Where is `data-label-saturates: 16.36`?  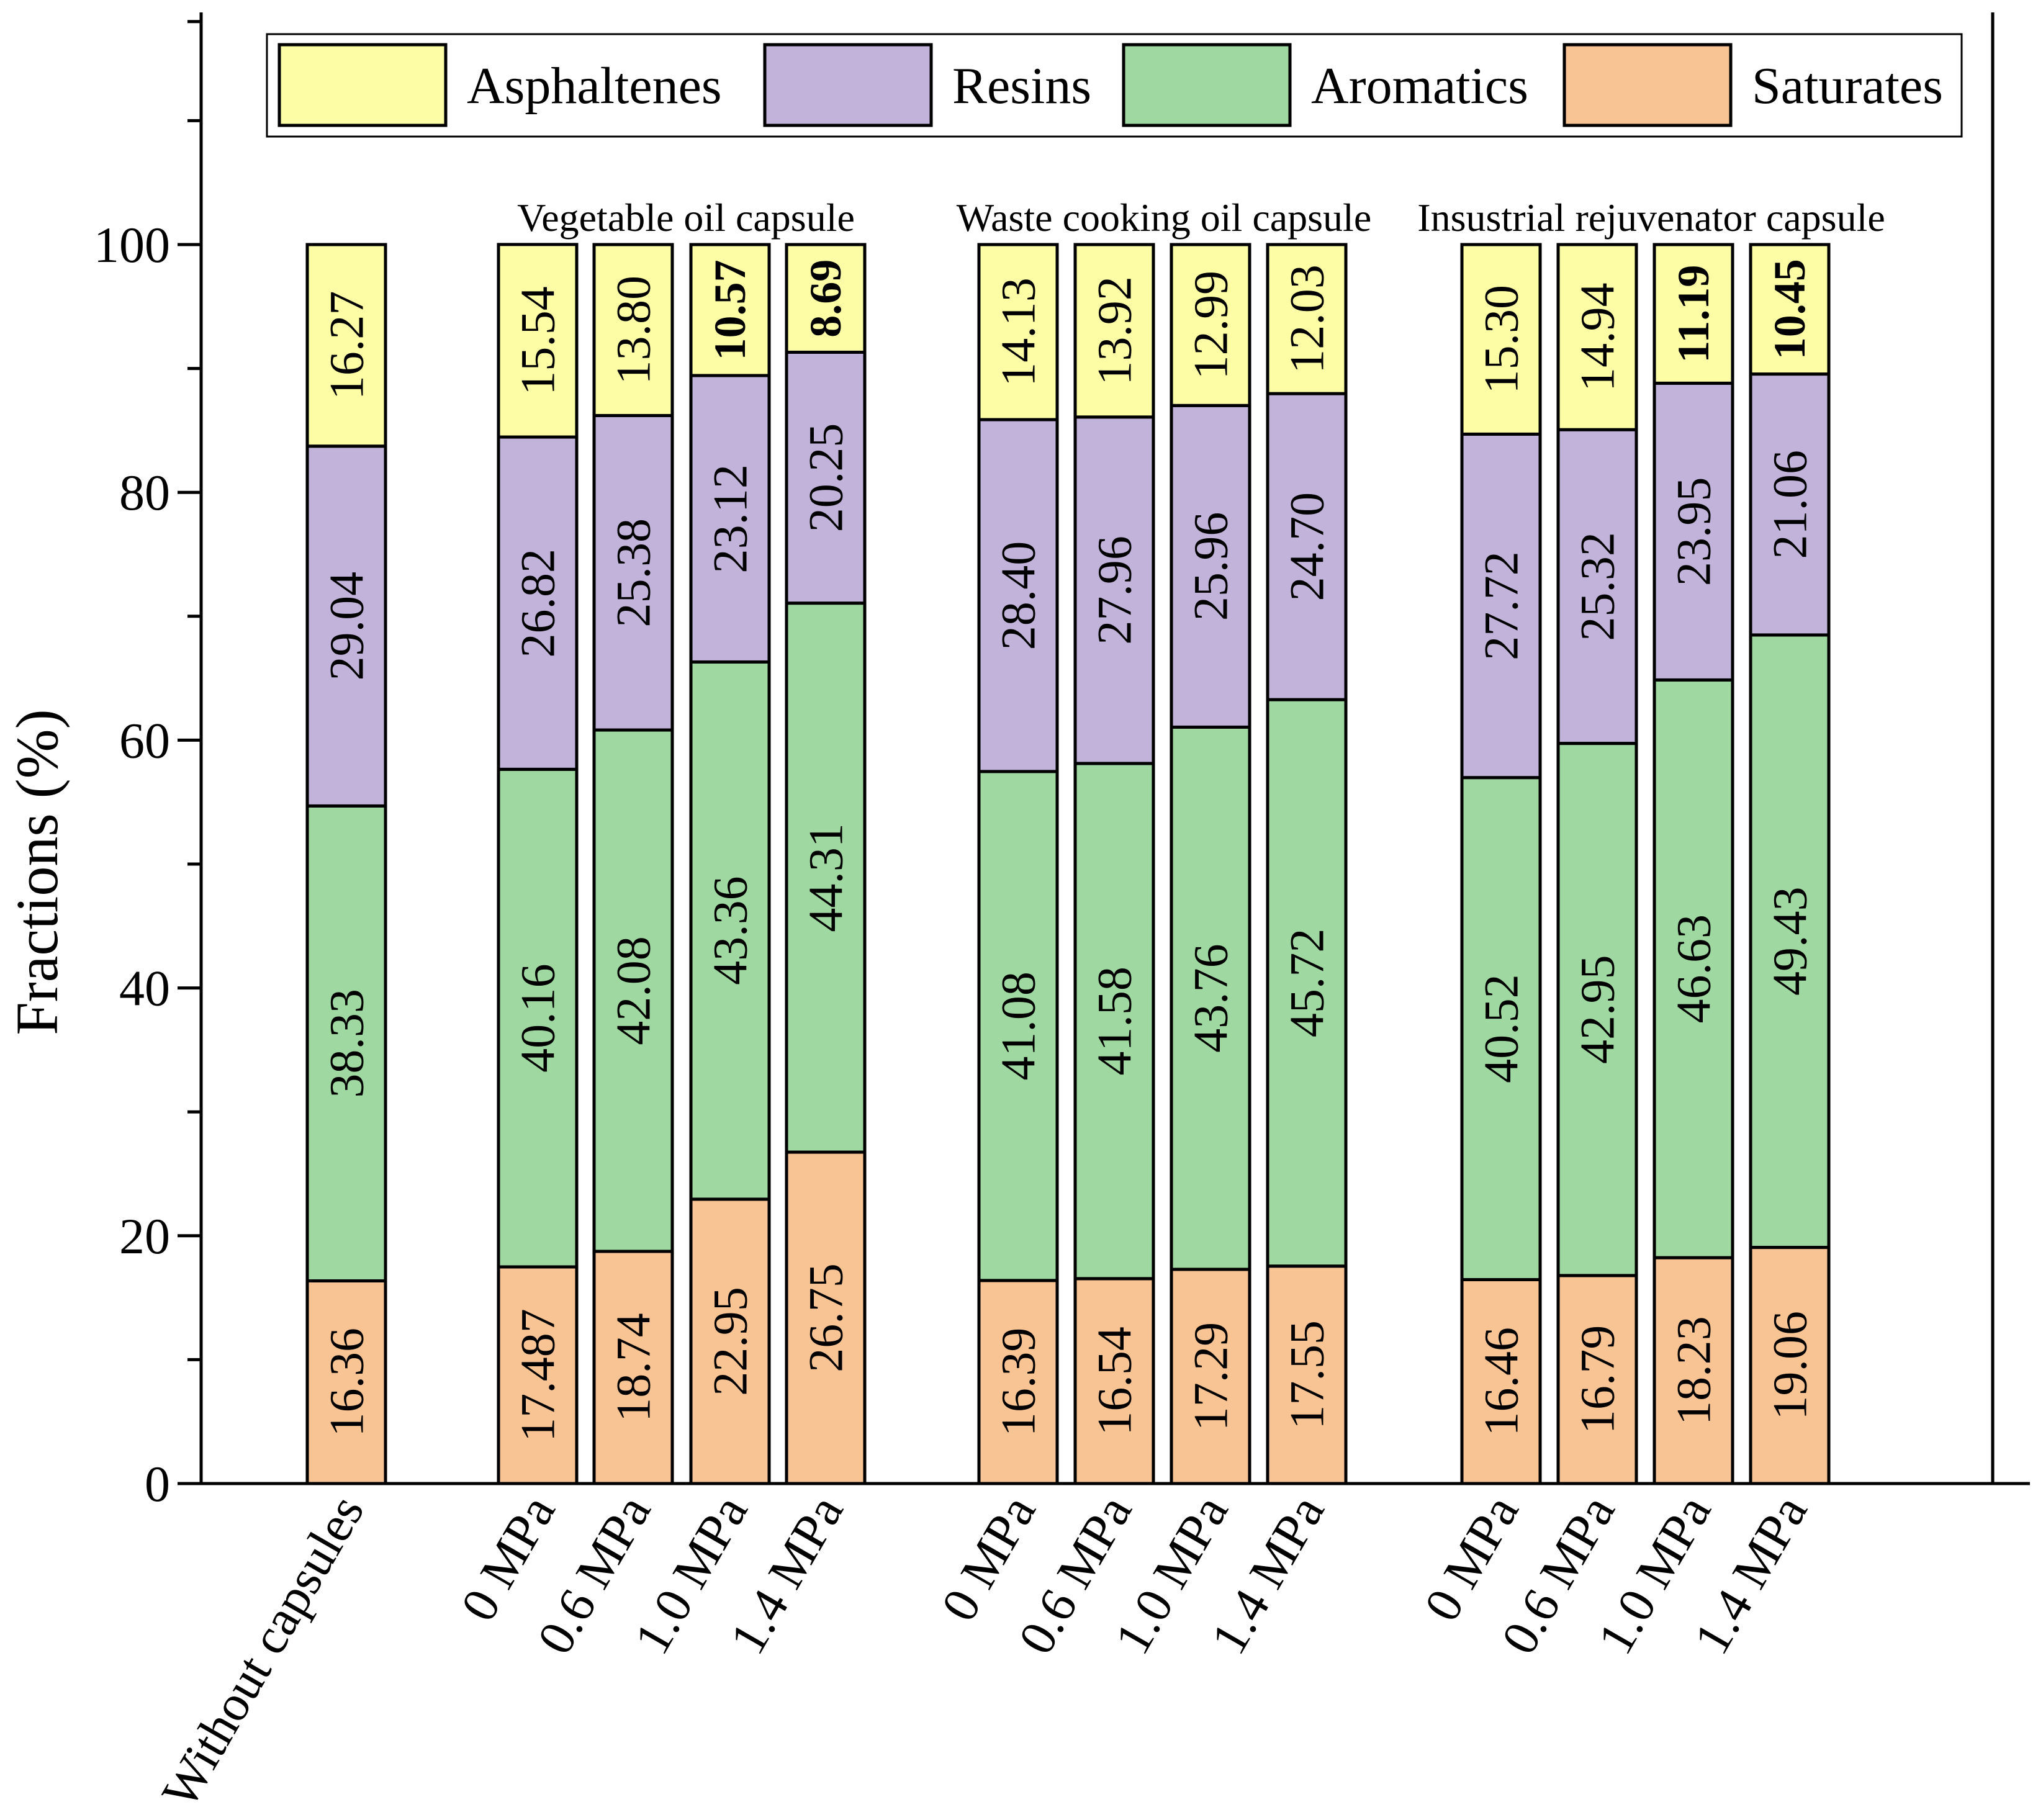 data-label-saturates: 16.36 is located at coordinates (347, 1382).